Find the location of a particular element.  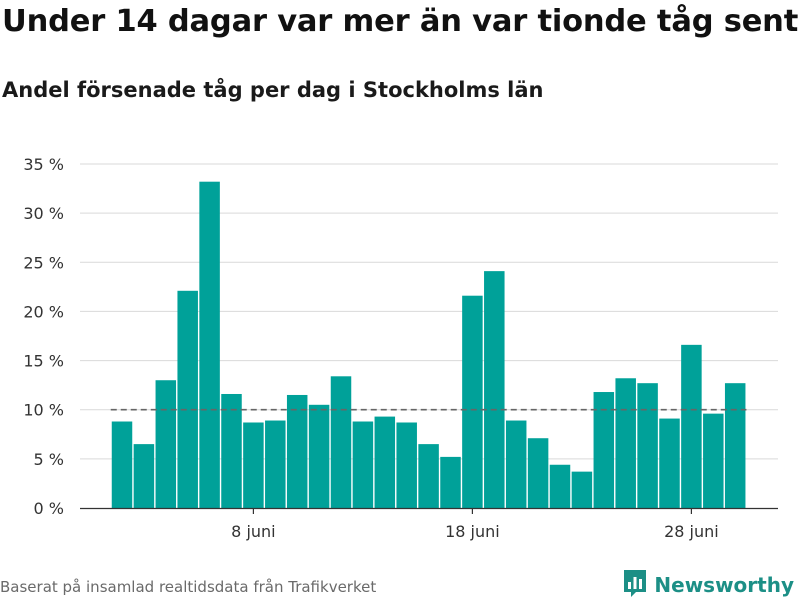

y-axis-labels: 0 % 5 % 10 % 15 % 20 % 25 % 30 % 35 % is located at coordinates (43, 336).